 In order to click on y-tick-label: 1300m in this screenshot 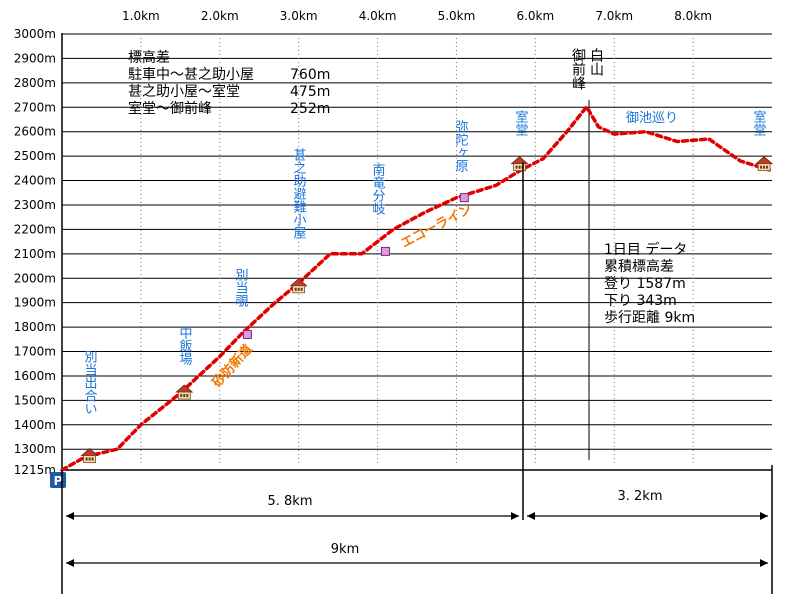, I will do `click(35, 449)`.